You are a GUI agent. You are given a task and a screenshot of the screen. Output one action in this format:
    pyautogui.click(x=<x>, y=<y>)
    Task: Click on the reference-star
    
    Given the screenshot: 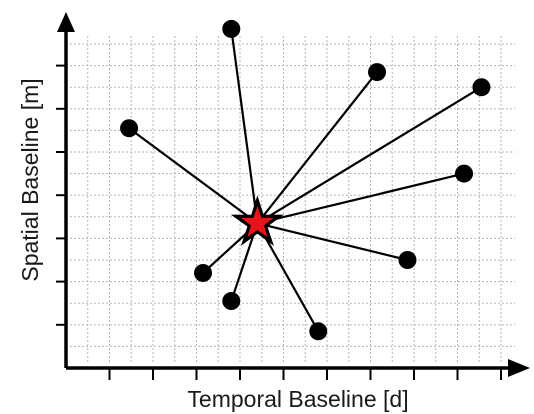 What is the action you would take?
    pyautogui.click(x=257, y=221)
    